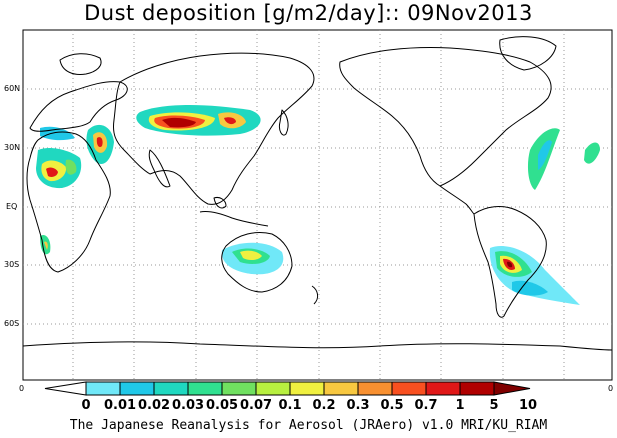 This screenshot has height=438, width=617. What do you see at coordinates (256, 405) in the screenshot?
I see `legend-tick-label: 0.07` at bounding box center [256, 405].